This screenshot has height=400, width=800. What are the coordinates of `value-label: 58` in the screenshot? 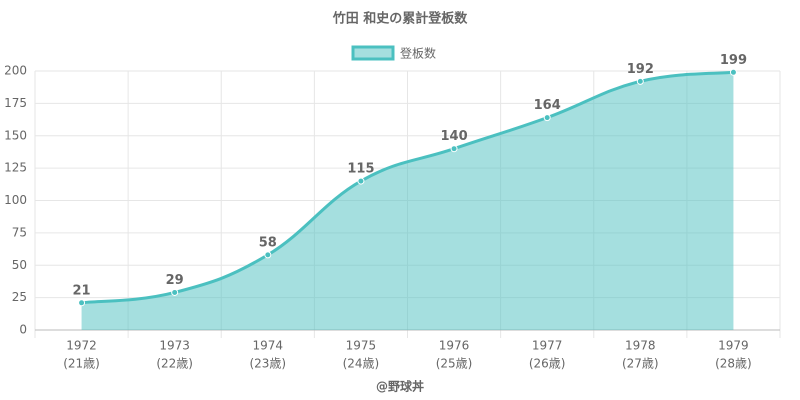 It's located at (268, 242).